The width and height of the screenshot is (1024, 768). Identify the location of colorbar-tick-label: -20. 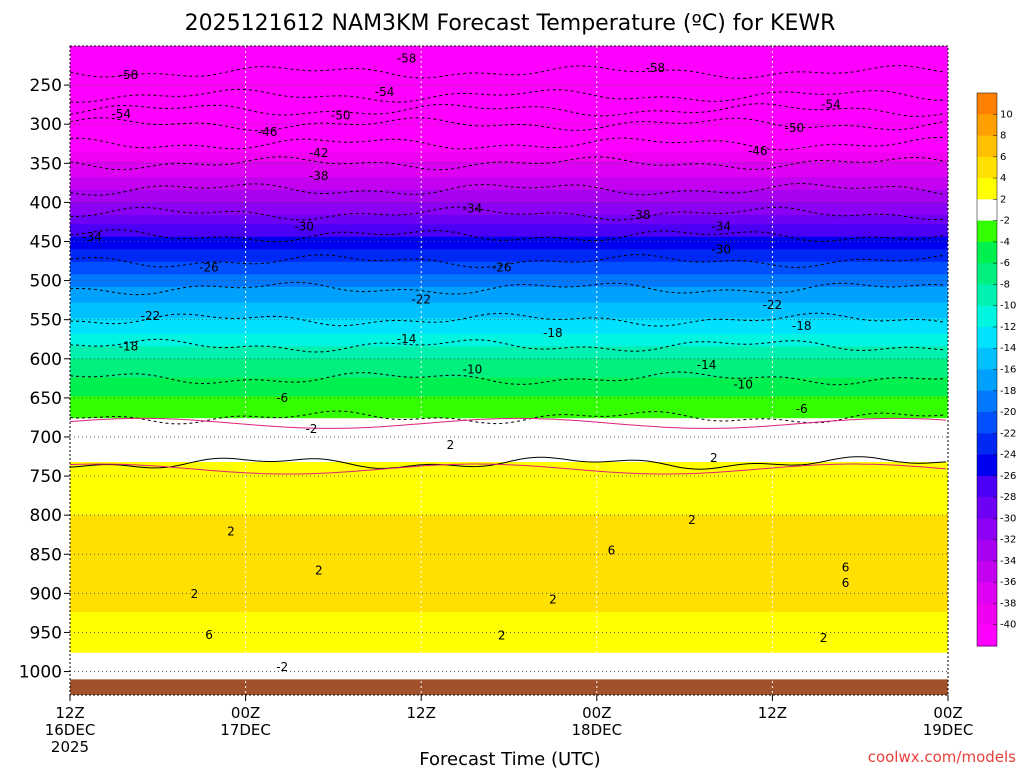
(1008, 412).